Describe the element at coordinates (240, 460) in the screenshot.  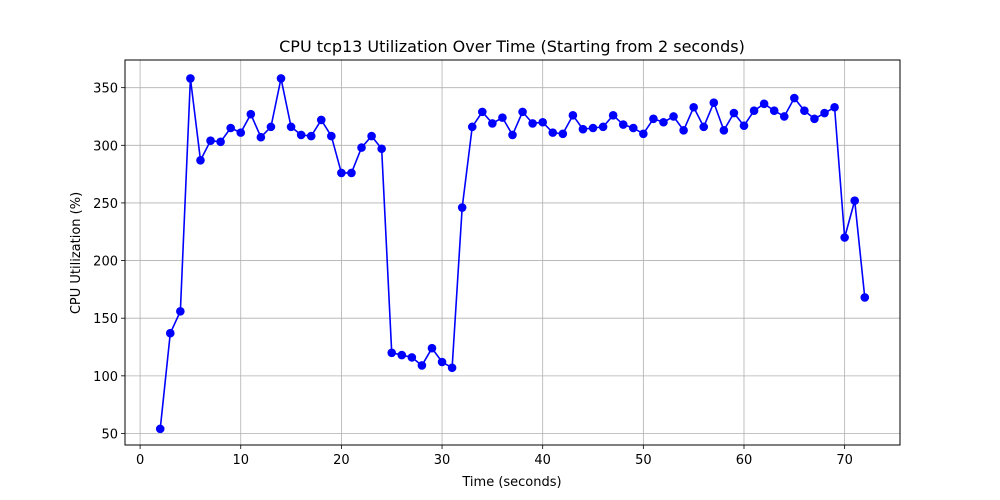
I see `x-tick-label: 10` at that location.